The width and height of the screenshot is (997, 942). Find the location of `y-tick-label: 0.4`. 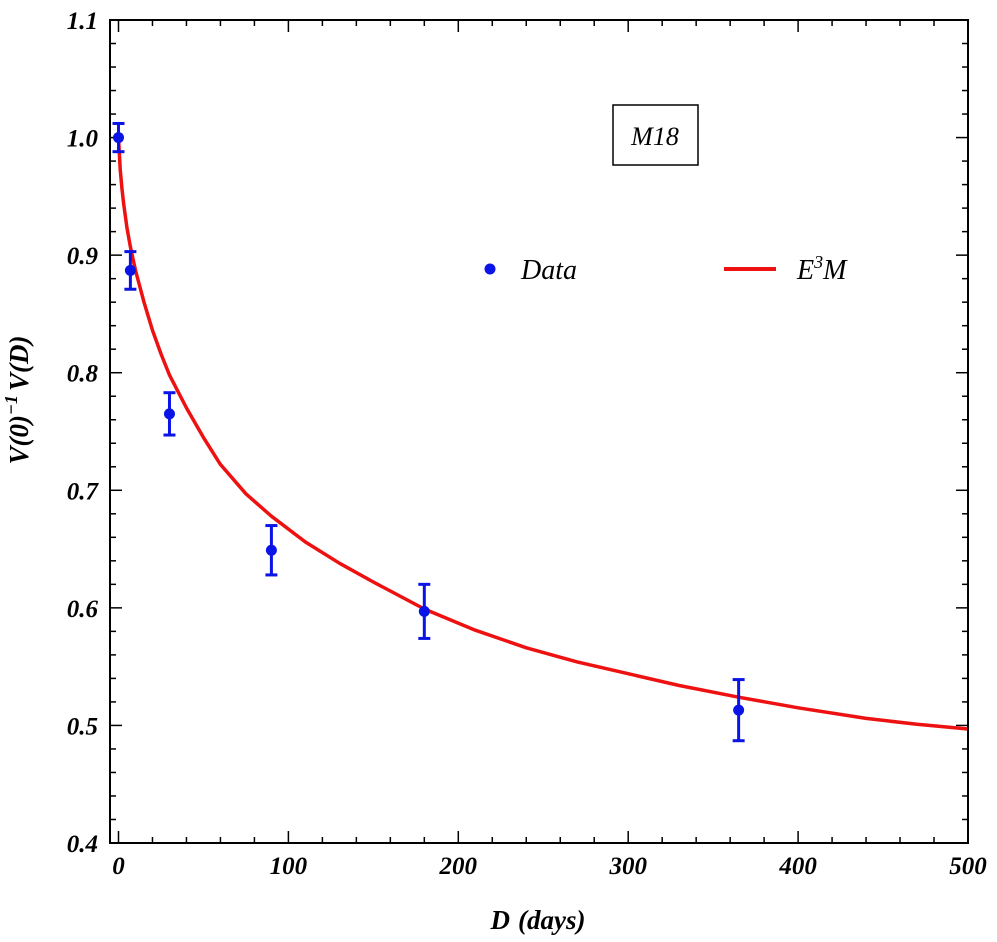

y-tick-label: 0.4 is located at coordinates (82, 844).